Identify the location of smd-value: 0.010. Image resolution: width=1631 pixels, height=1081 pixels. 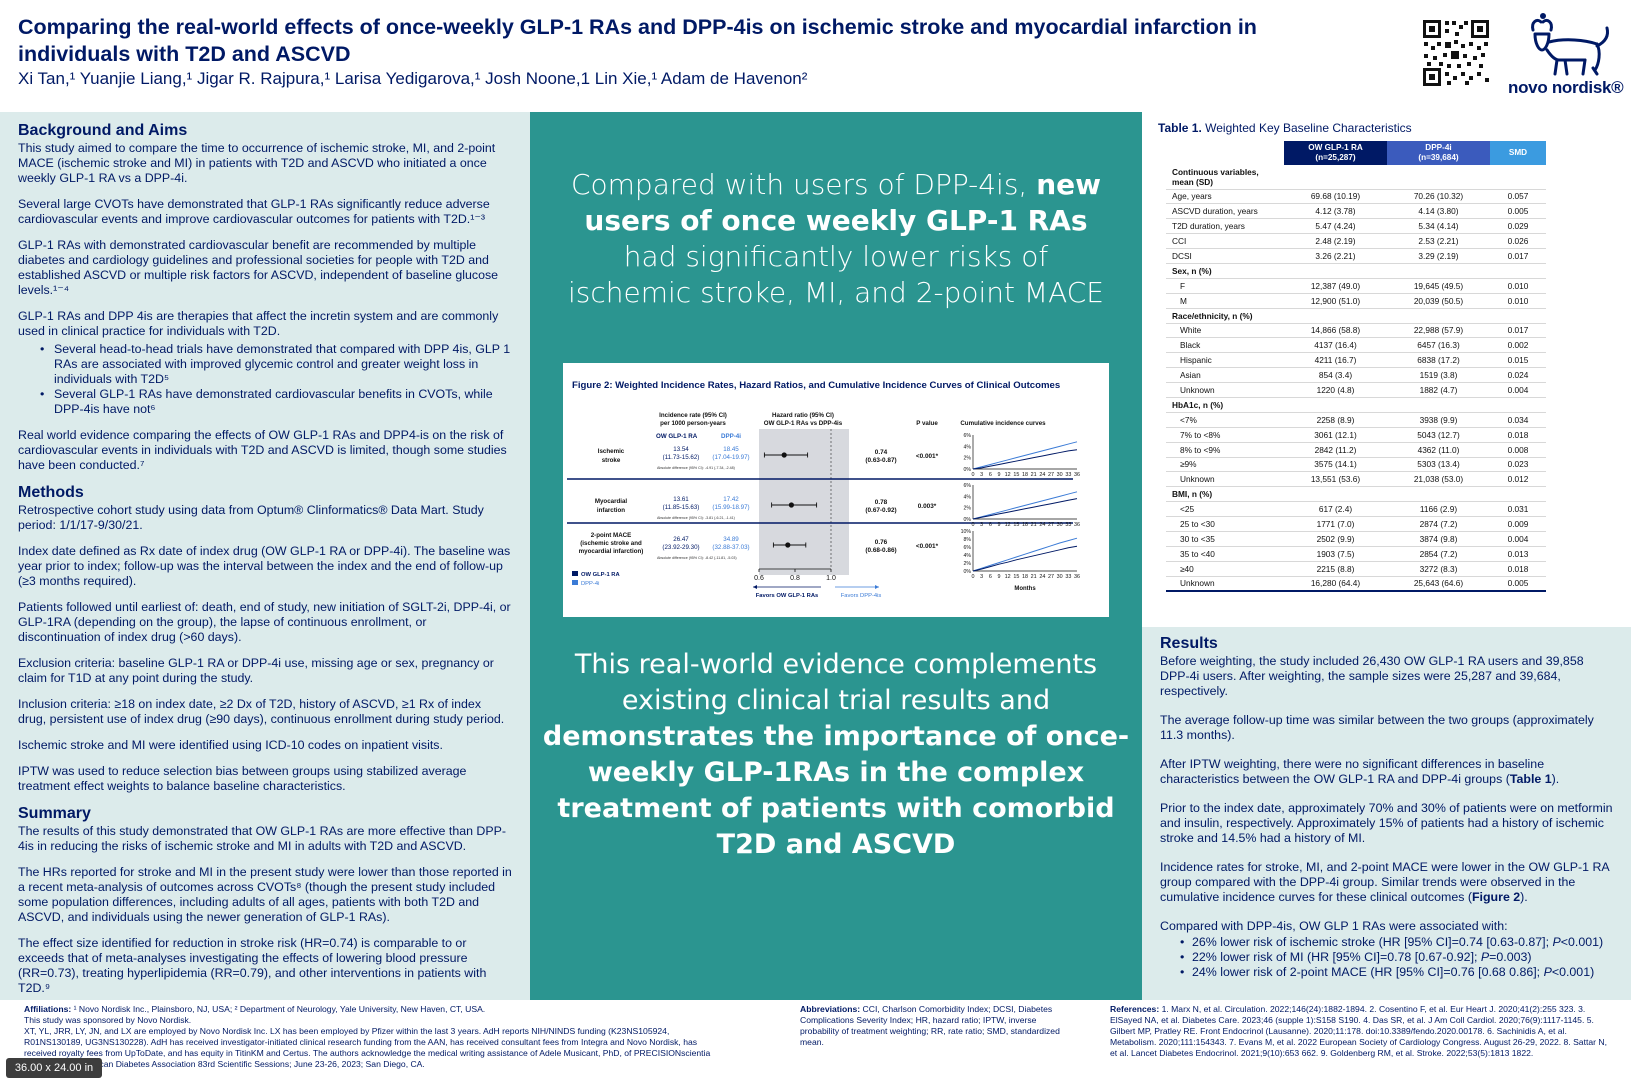
(1518, 301).